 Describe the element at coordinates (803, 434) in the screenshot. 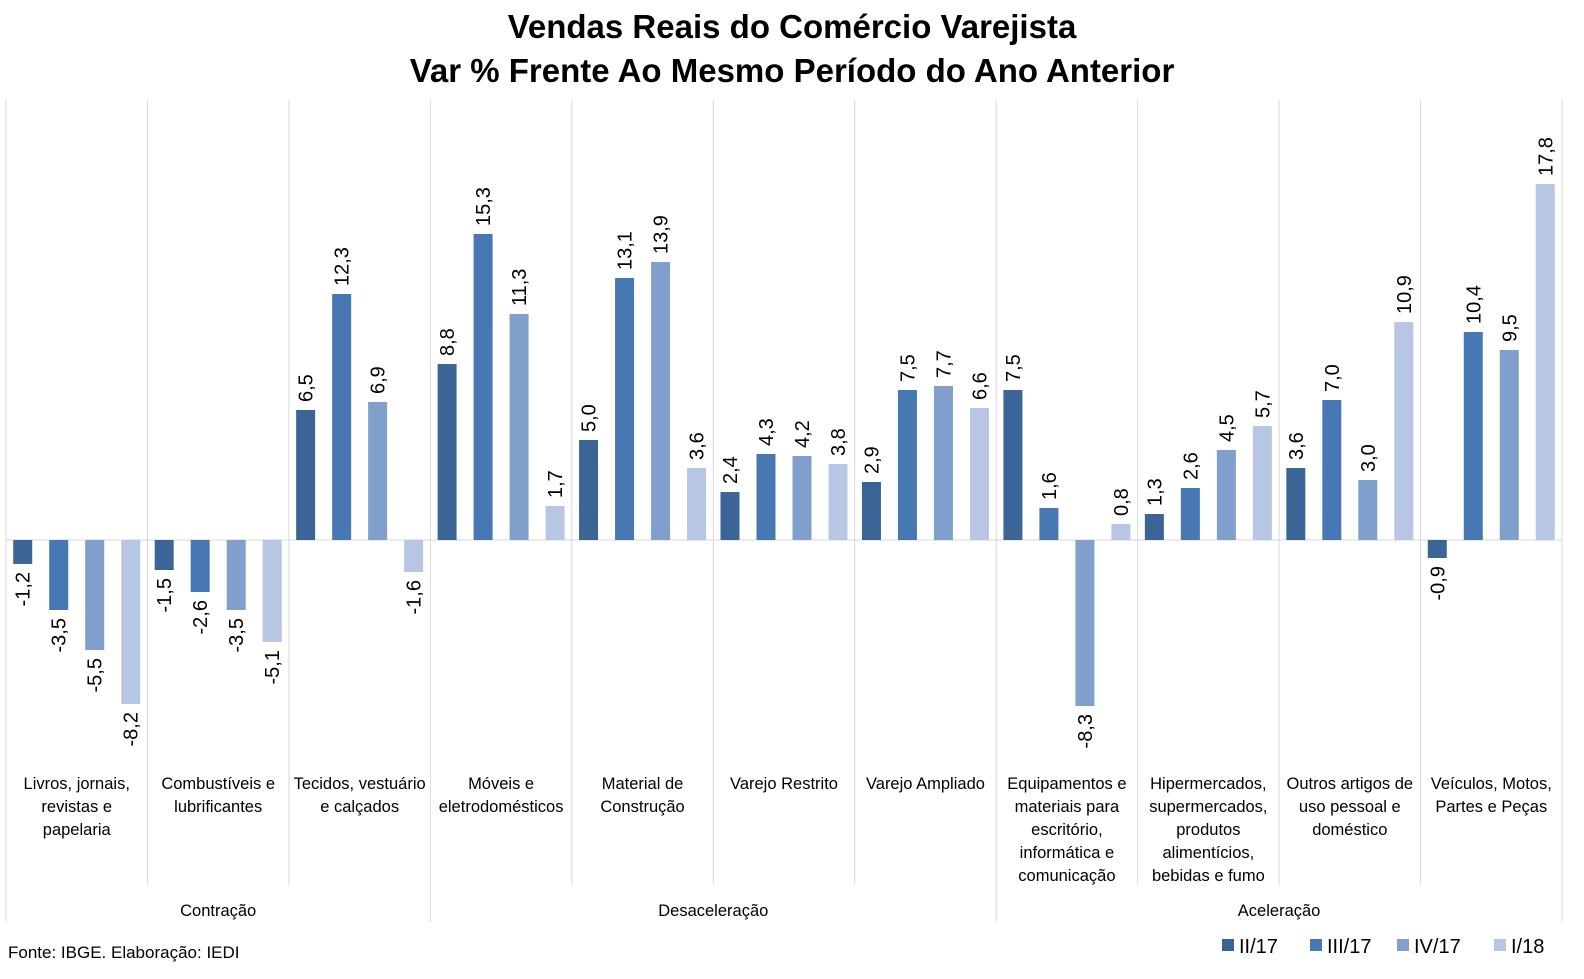

I see `bar-value-label: 4,2` at that location.